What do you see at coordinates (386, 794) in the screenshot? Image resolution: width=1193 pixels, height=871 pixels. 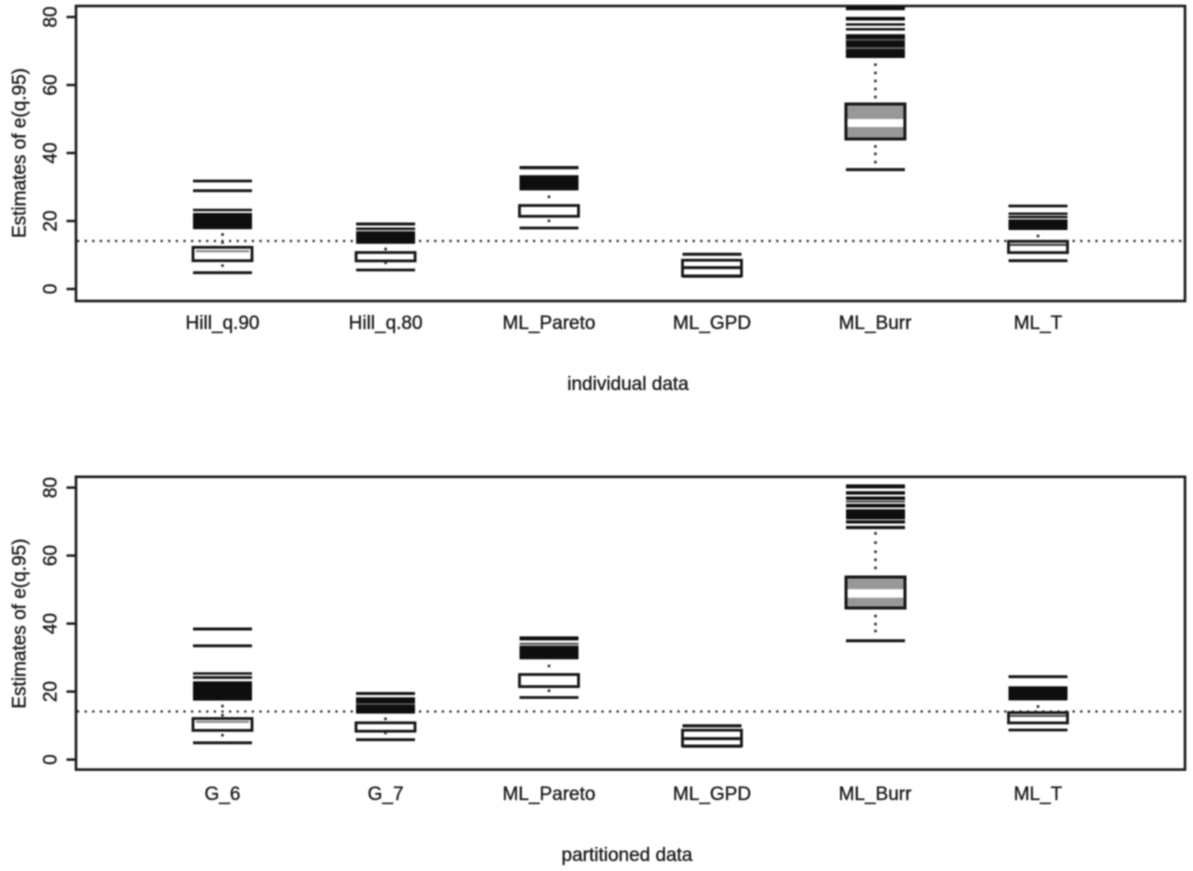 I see `svg-text: G_7` at bounding box center [386, 794].